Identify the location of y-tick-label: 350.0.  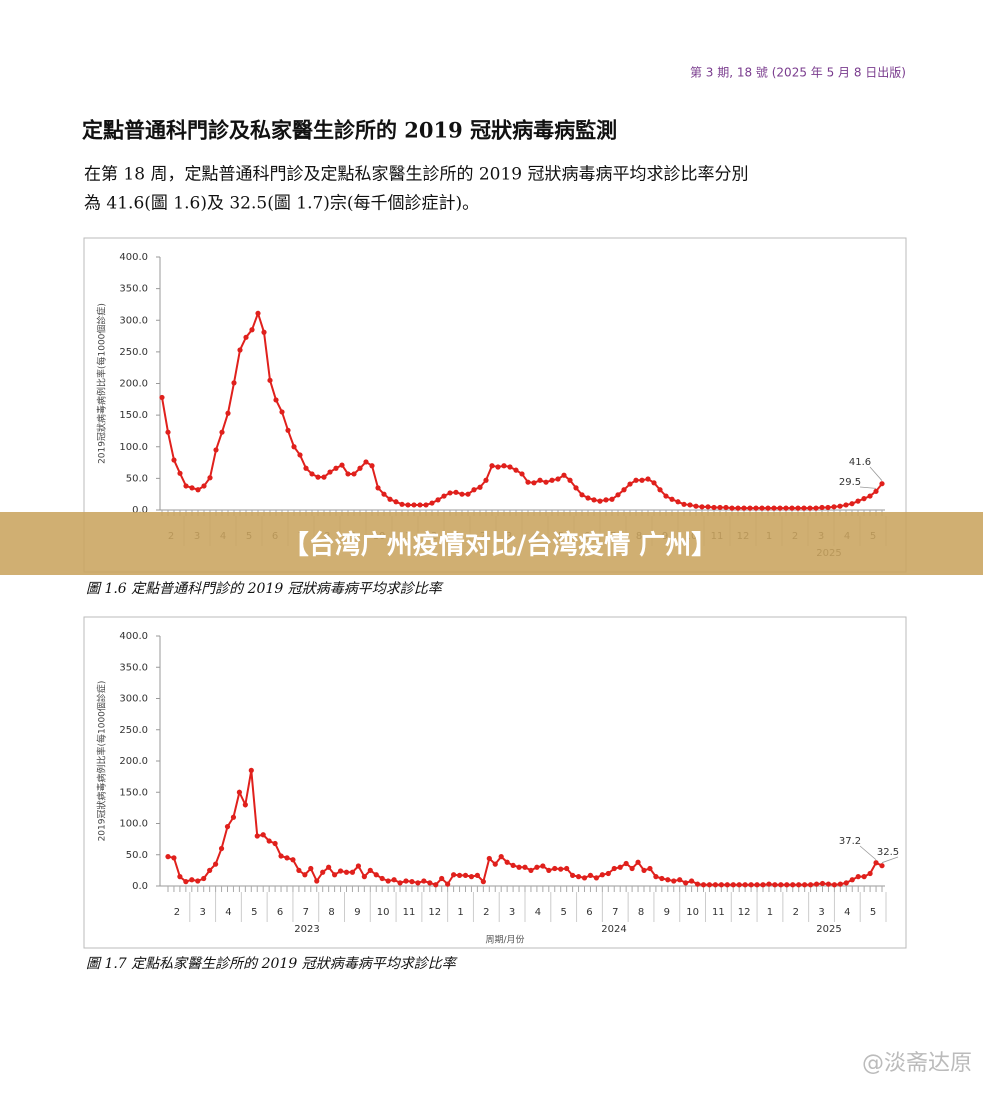
(133, 289).